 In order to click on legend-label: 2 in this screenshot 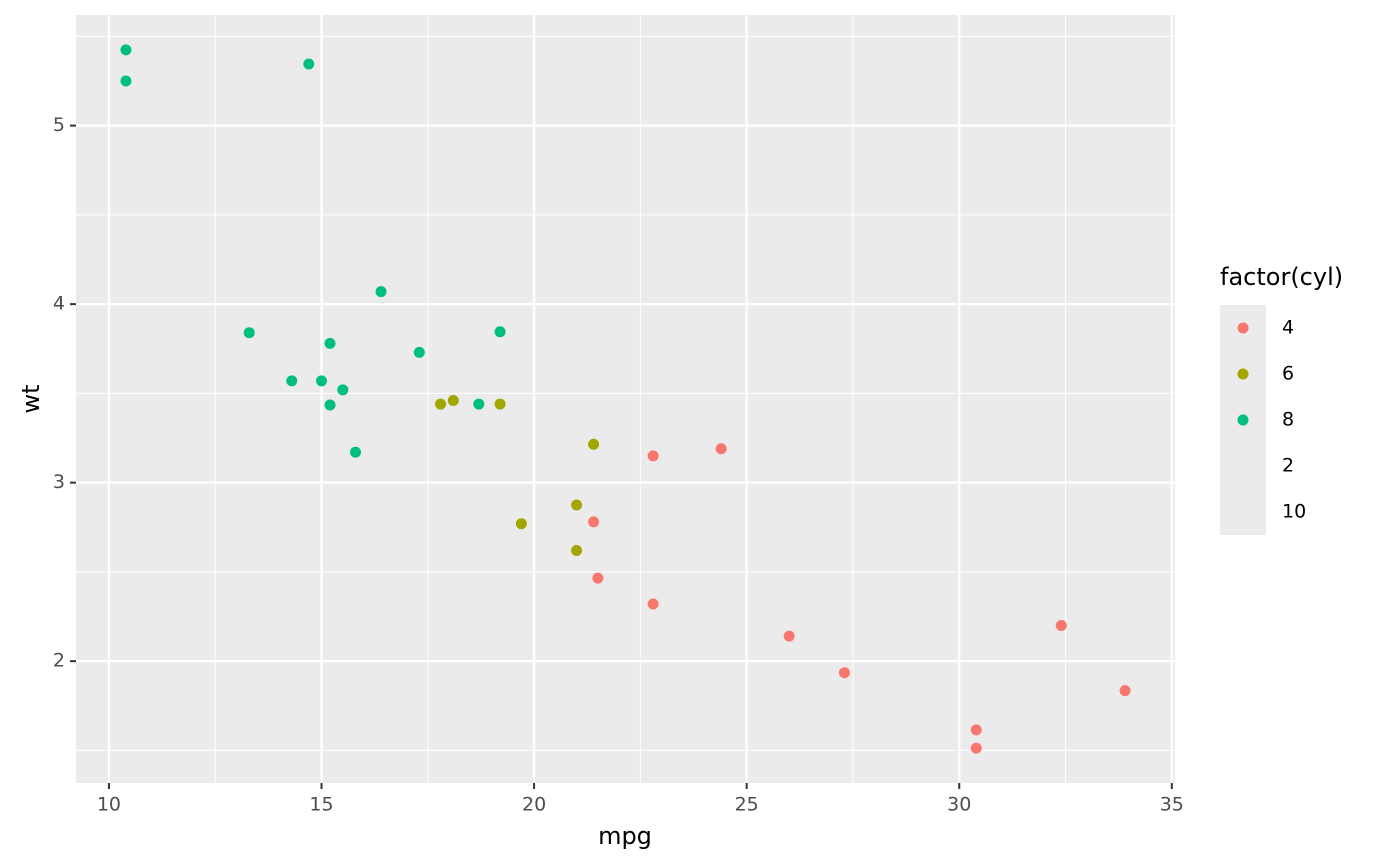, I will do `click(1288, 466)`.